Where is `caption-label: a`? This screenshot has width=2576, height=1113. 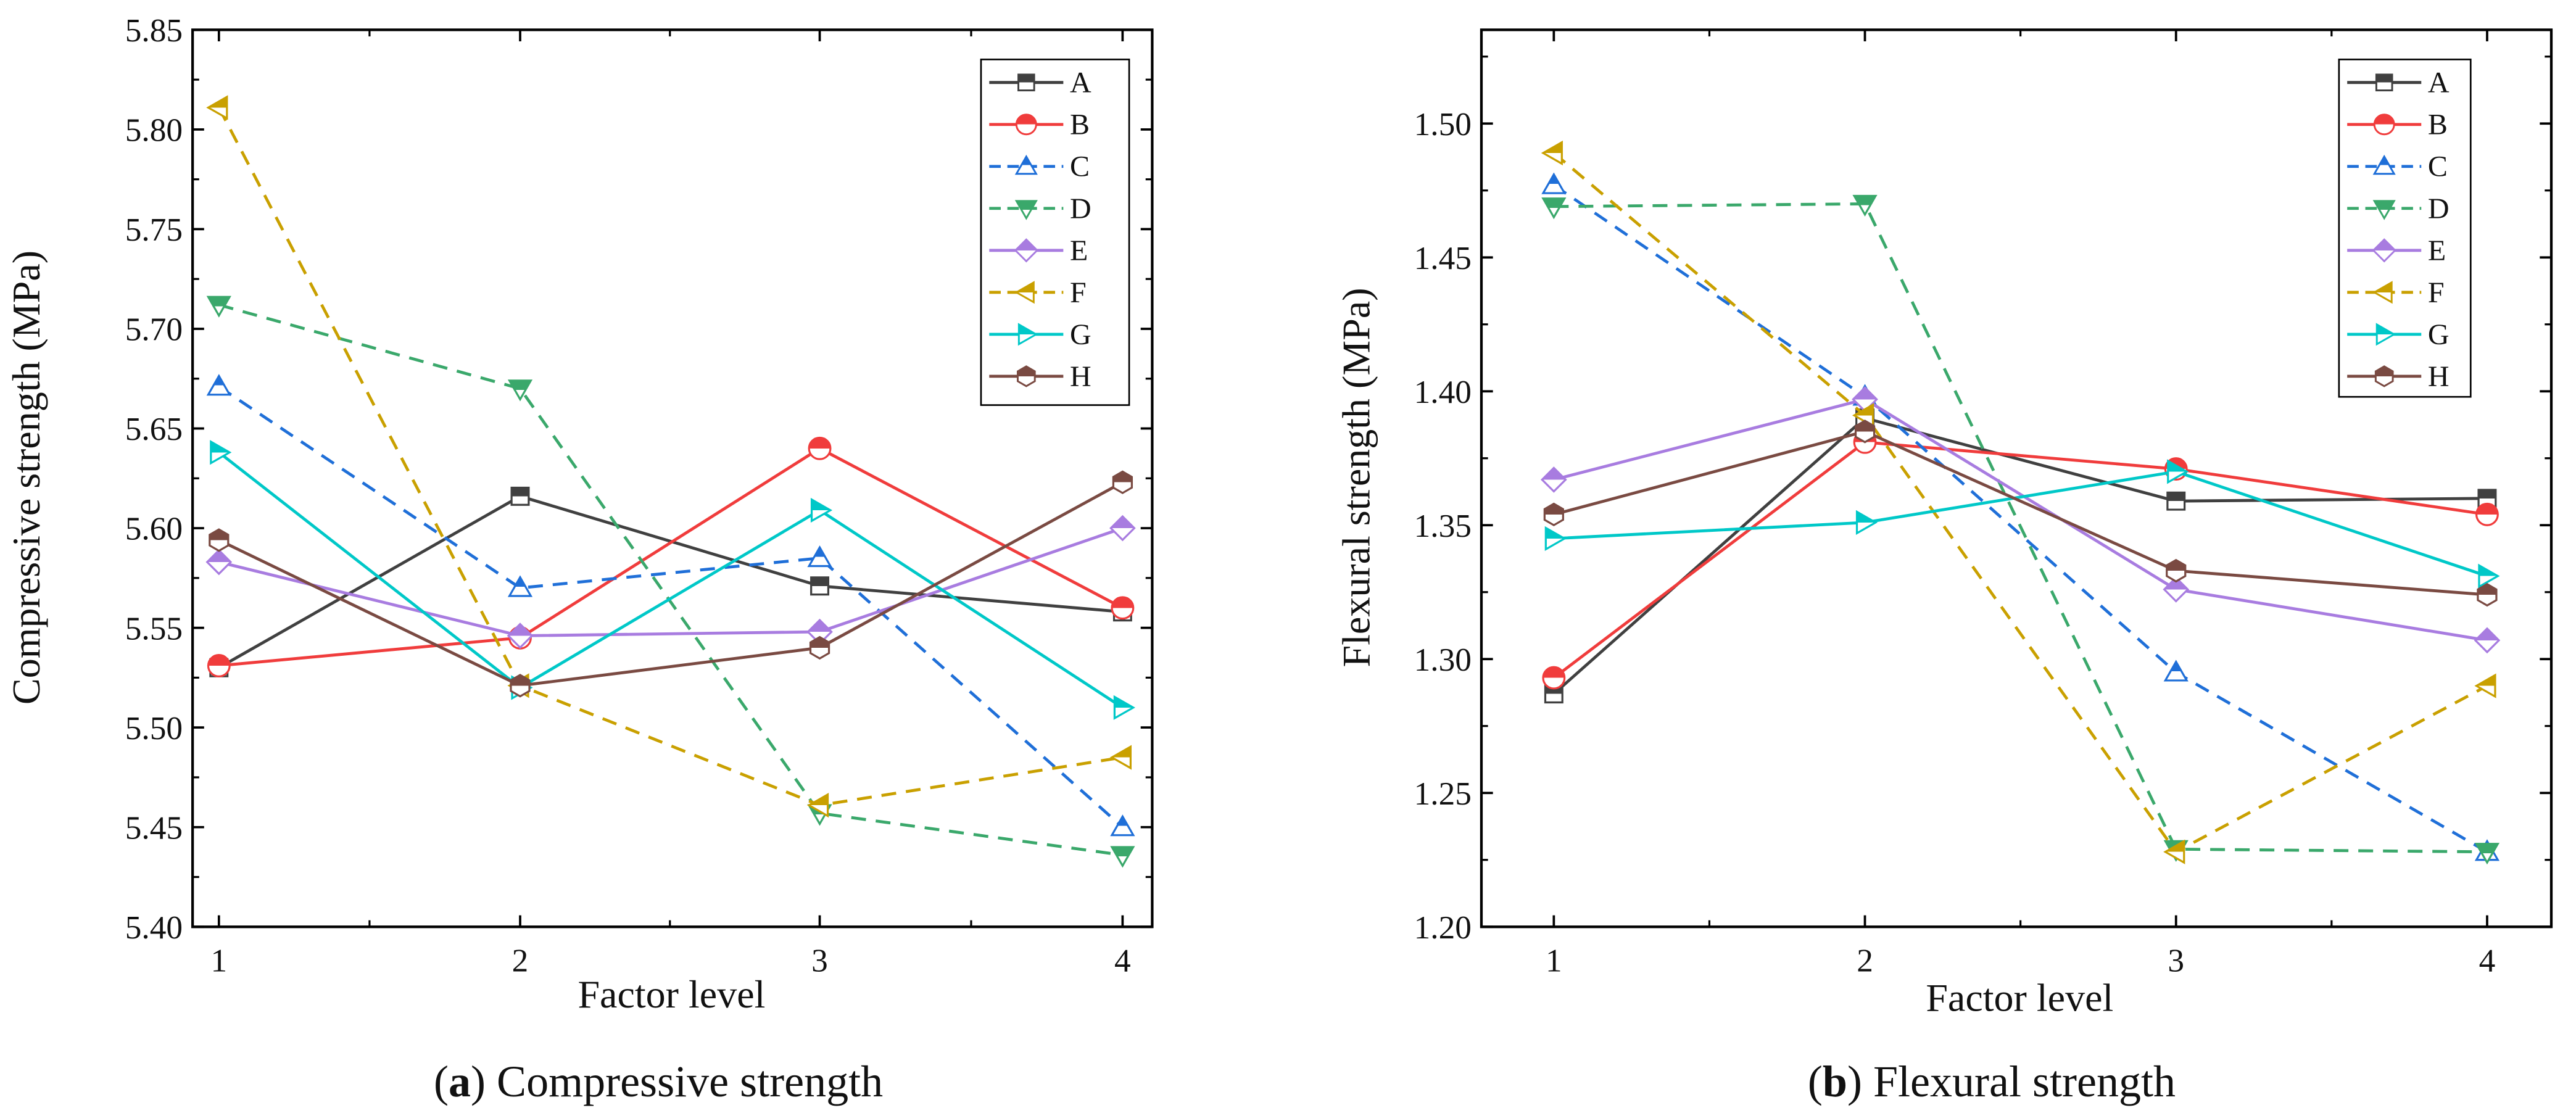
caption-label: a is located at coordinates (460, 1081).